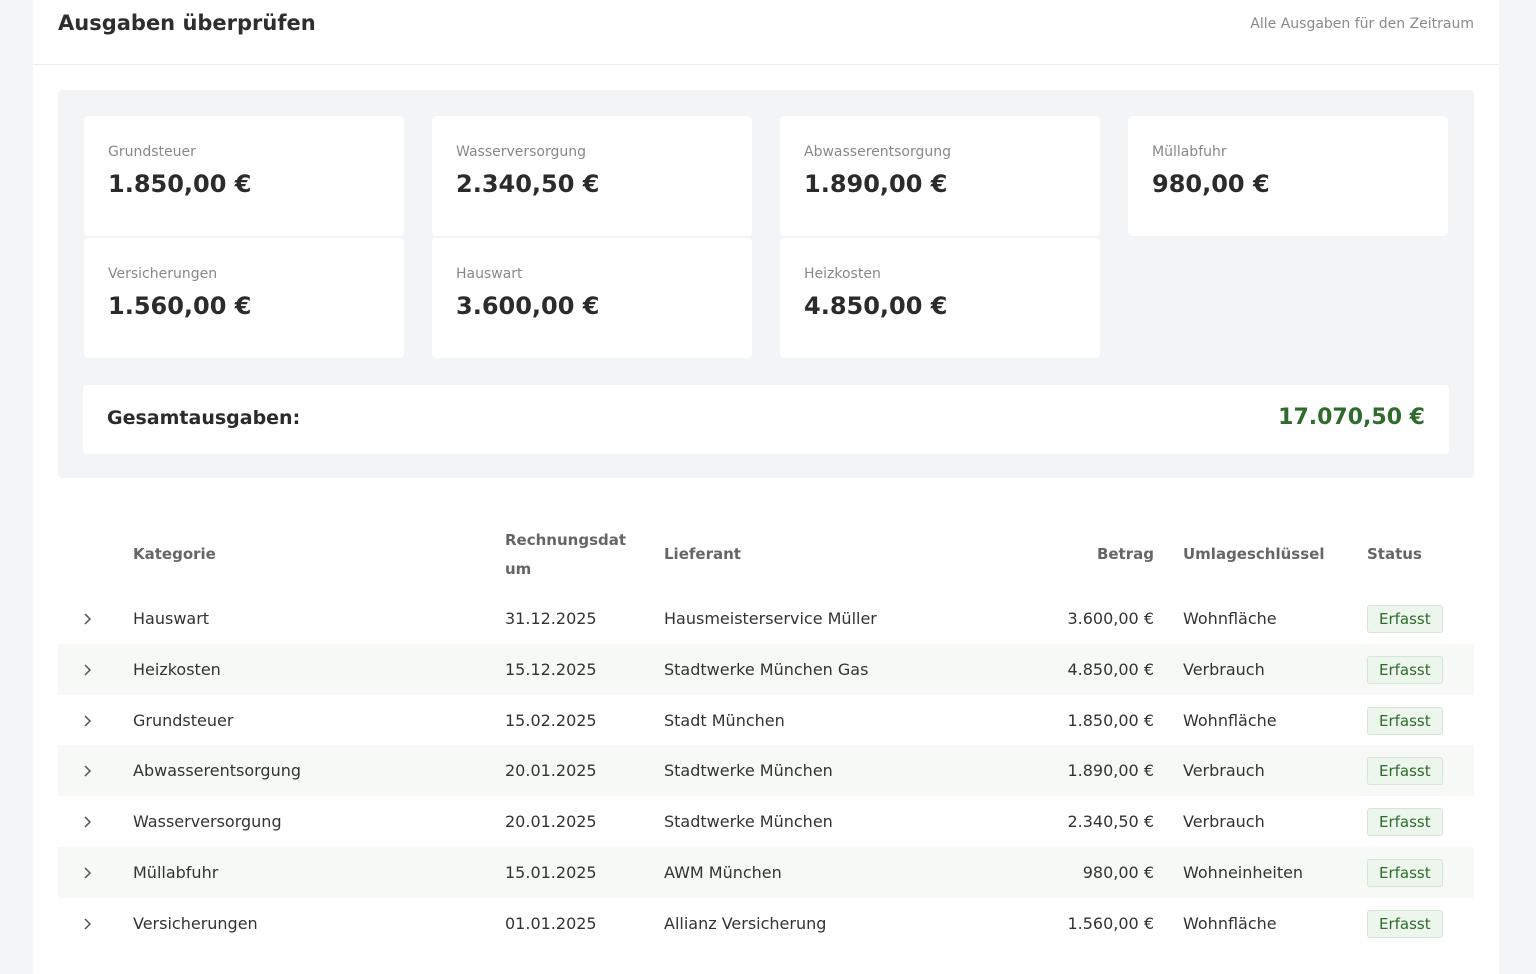 This screenshot has height=974, width=1536. What do you see at coordinates (1362, 24) in the screenshot?
I see `subtitle: Alle Ausgaben für den Zeitraum` at bounding box center [1362, 24].